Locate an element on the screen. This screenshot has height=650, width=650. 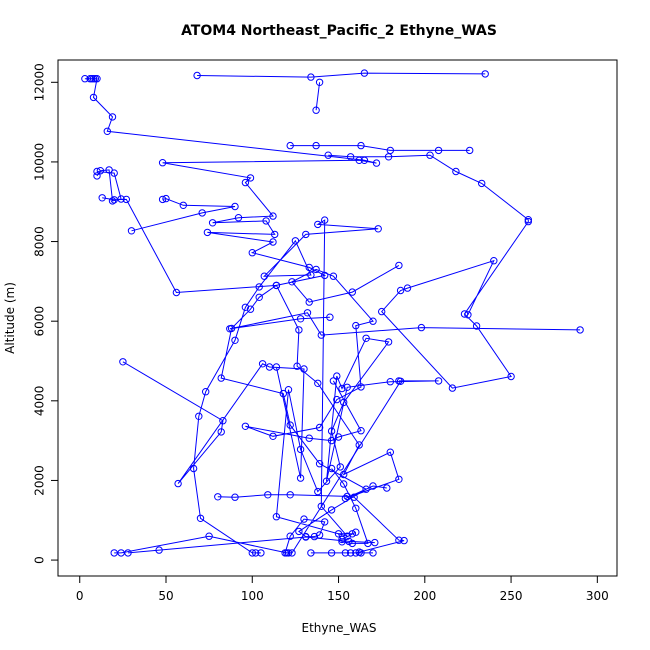
x-tick-label: 50 is located at coordinates (165, 596).